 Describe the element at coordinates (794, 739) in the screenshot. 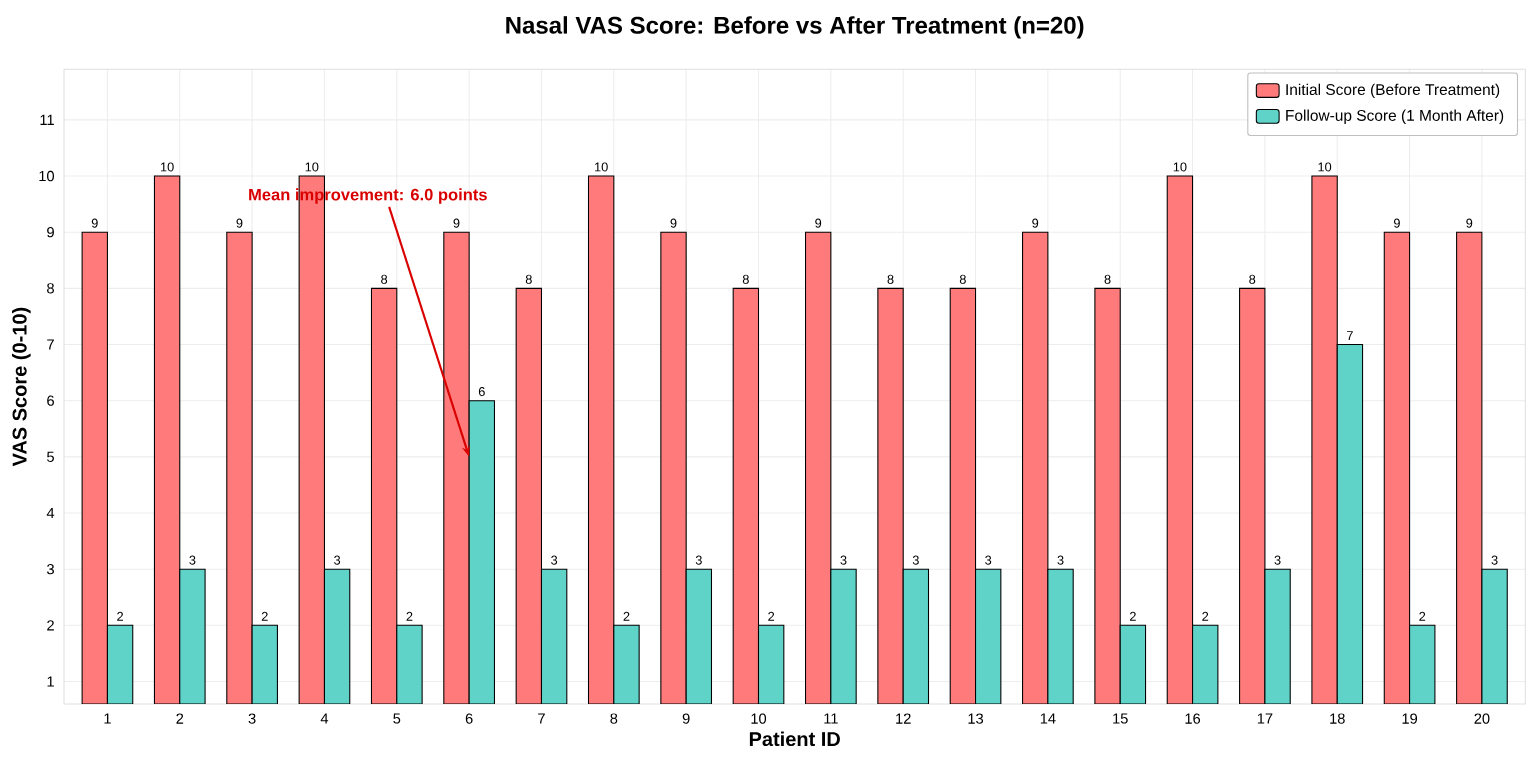

I see `x-axis-title: Patient ID` at that location.